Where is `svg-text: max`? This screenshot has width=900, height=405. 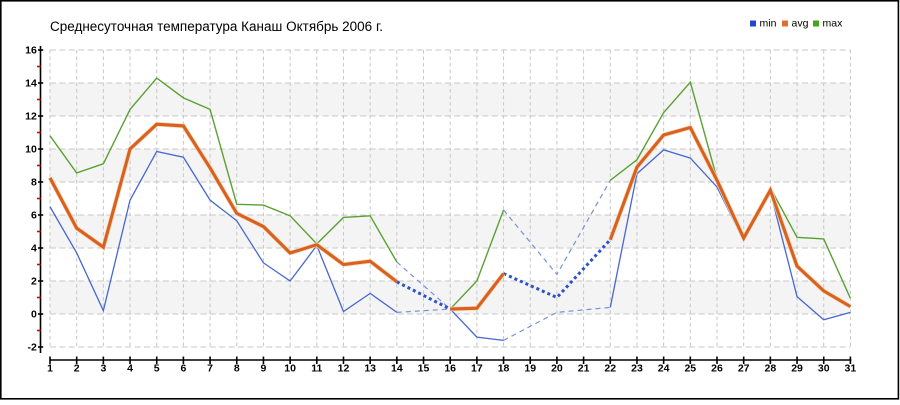
svg-text: max is located at coordinates (833, 24).